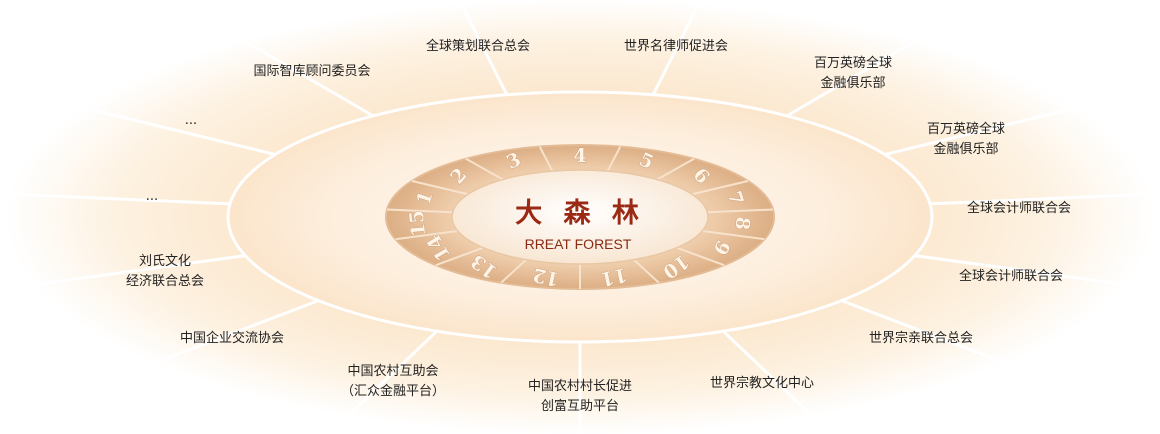  I want to click on organization-label-line: （汇众金融平台）, so click(393, 391).